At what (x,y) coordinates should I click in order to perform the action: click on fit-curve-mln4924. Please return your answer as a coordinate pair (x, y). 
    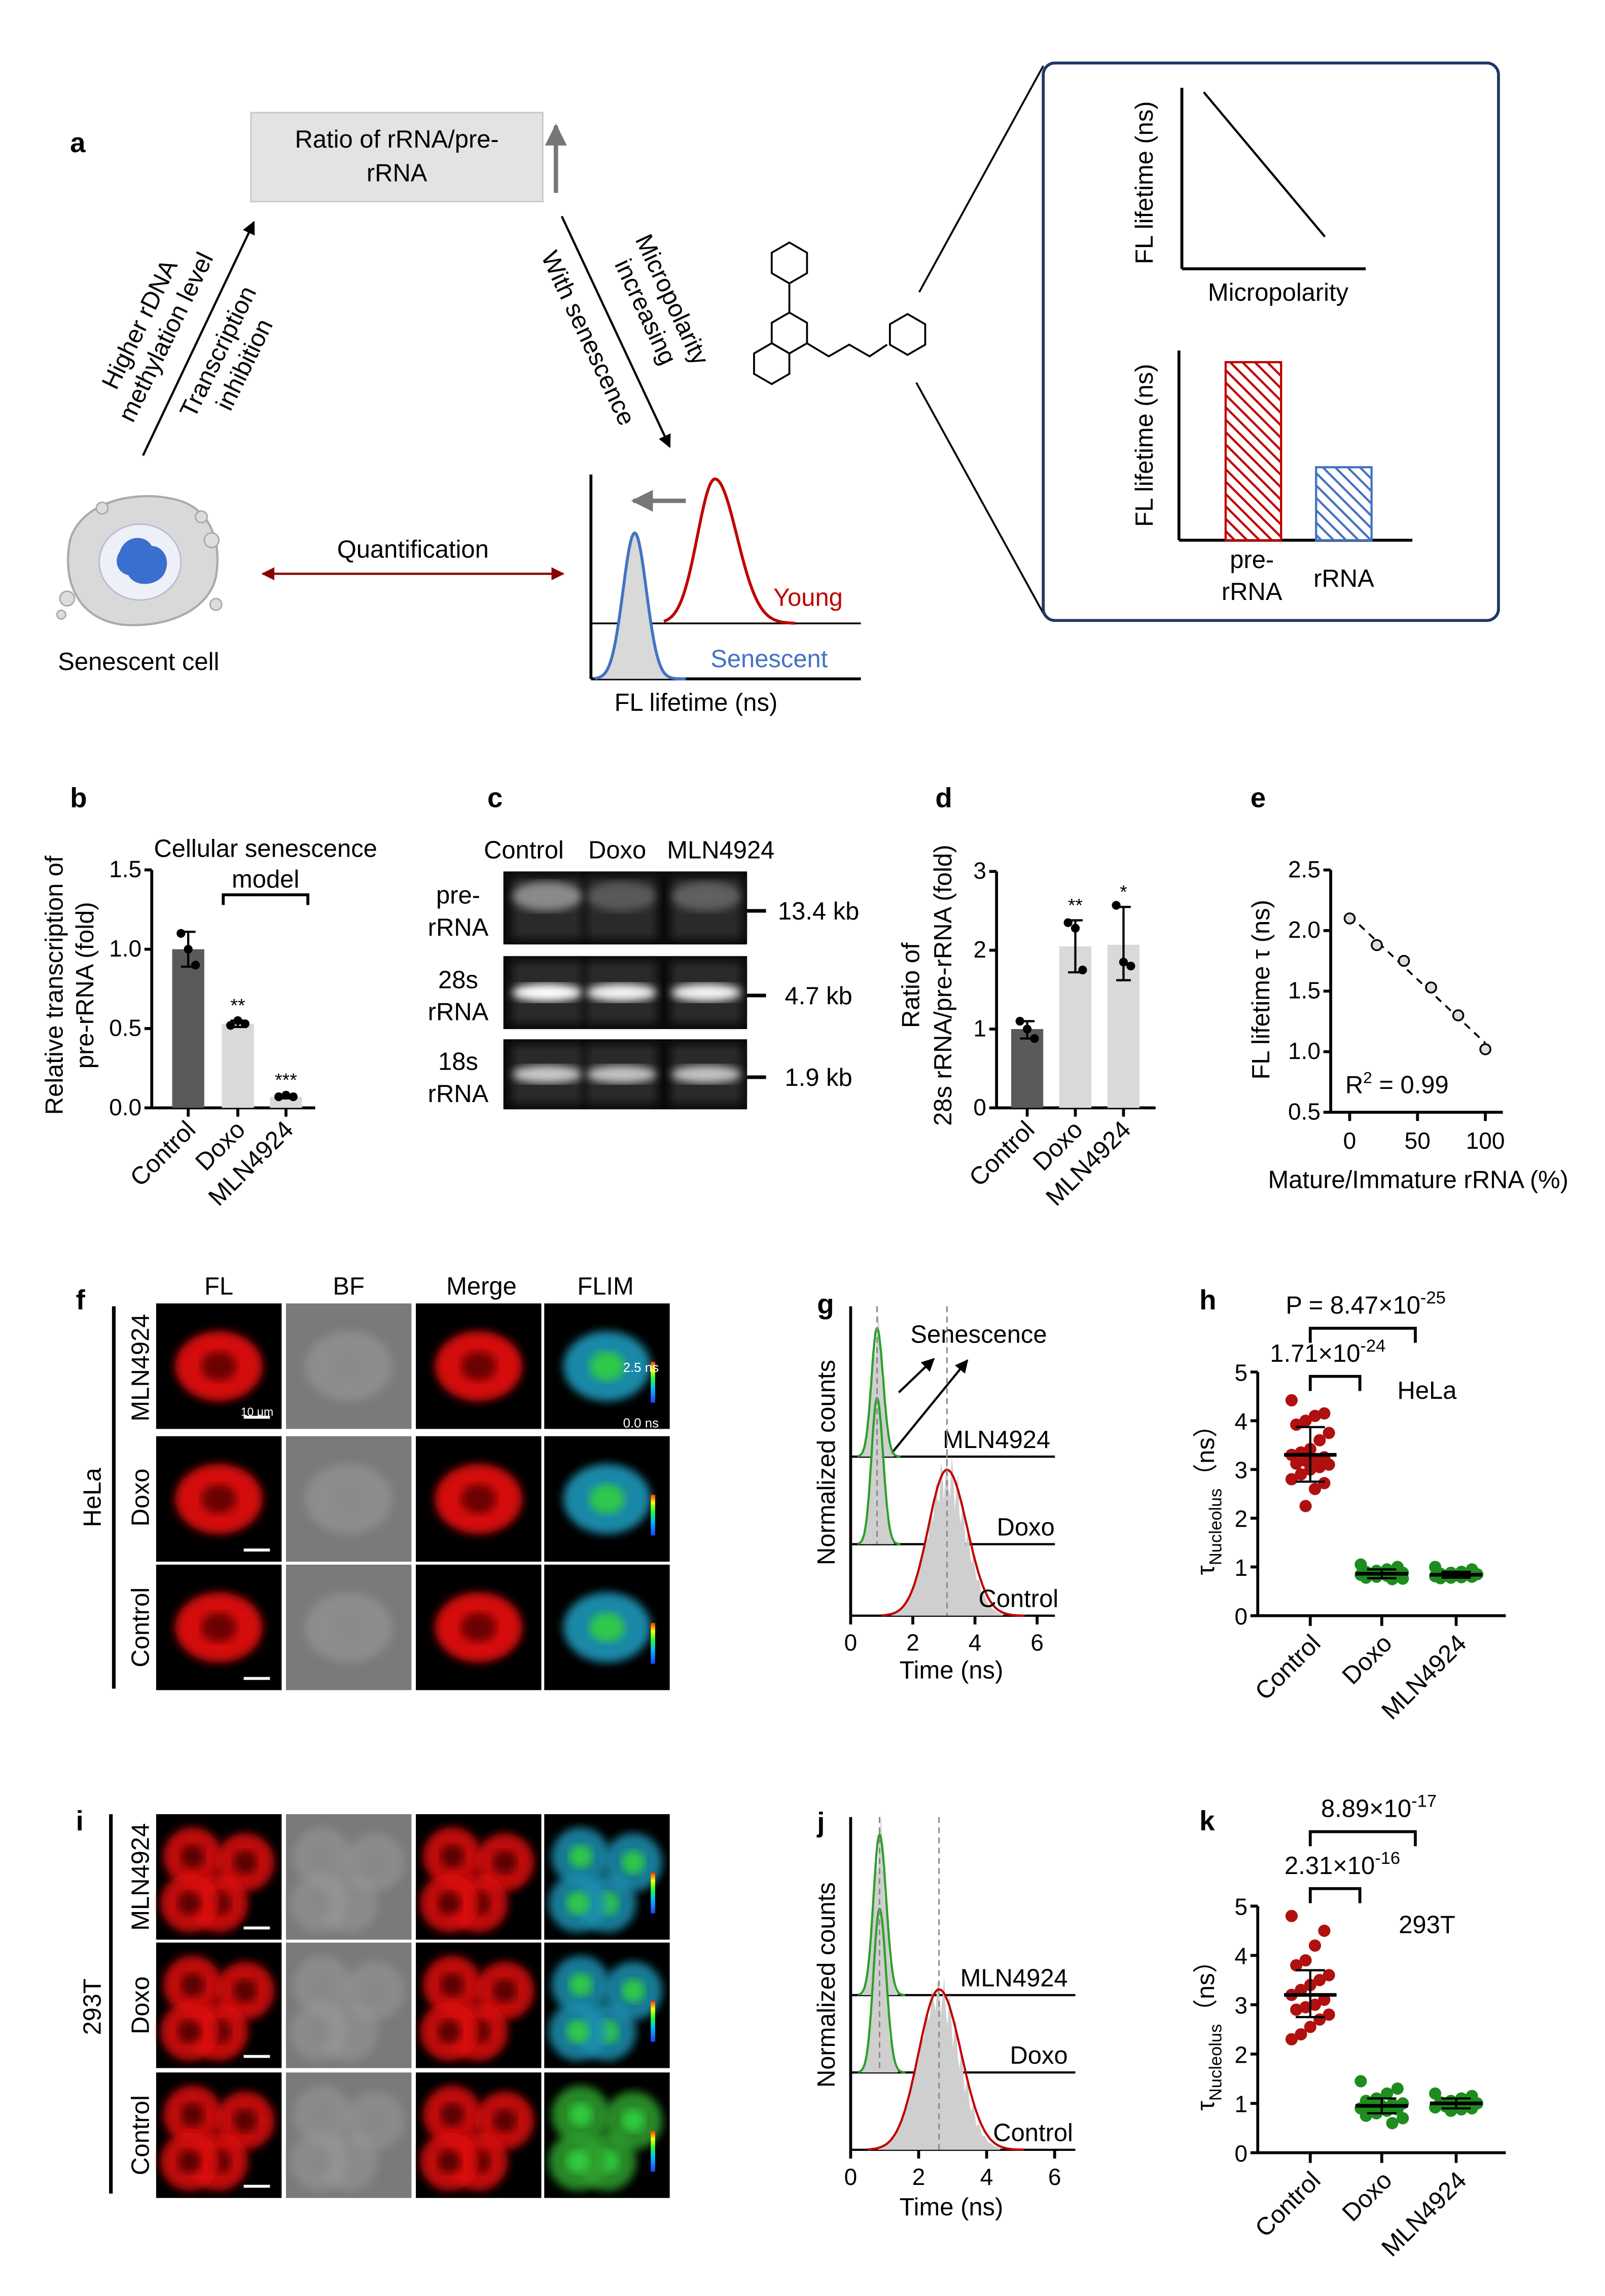
    Looking at the image, I should click on (879, 1392).